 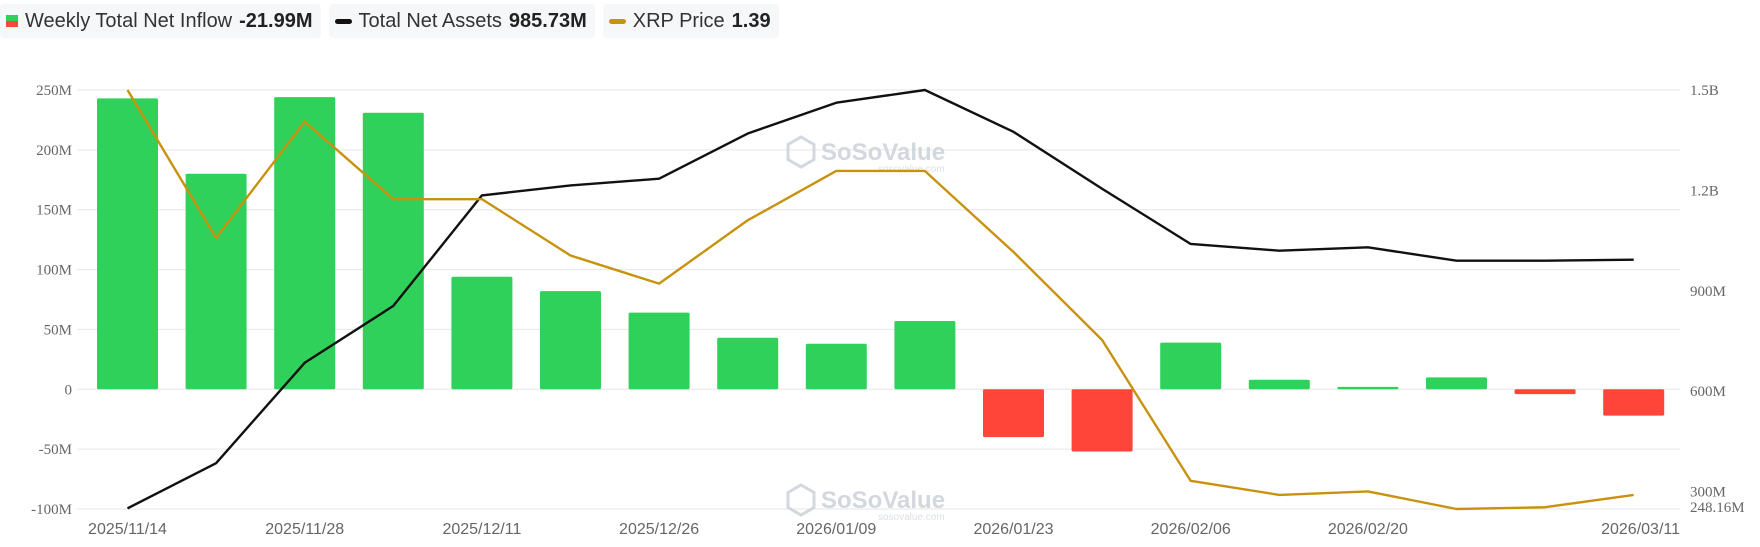 What do you see at coordinates (51, 300) in the screenshot?
I see `left-y-axis: -100M -50M 0 50M 100M 150M 200M 250M` at bounding box center [51, 300].